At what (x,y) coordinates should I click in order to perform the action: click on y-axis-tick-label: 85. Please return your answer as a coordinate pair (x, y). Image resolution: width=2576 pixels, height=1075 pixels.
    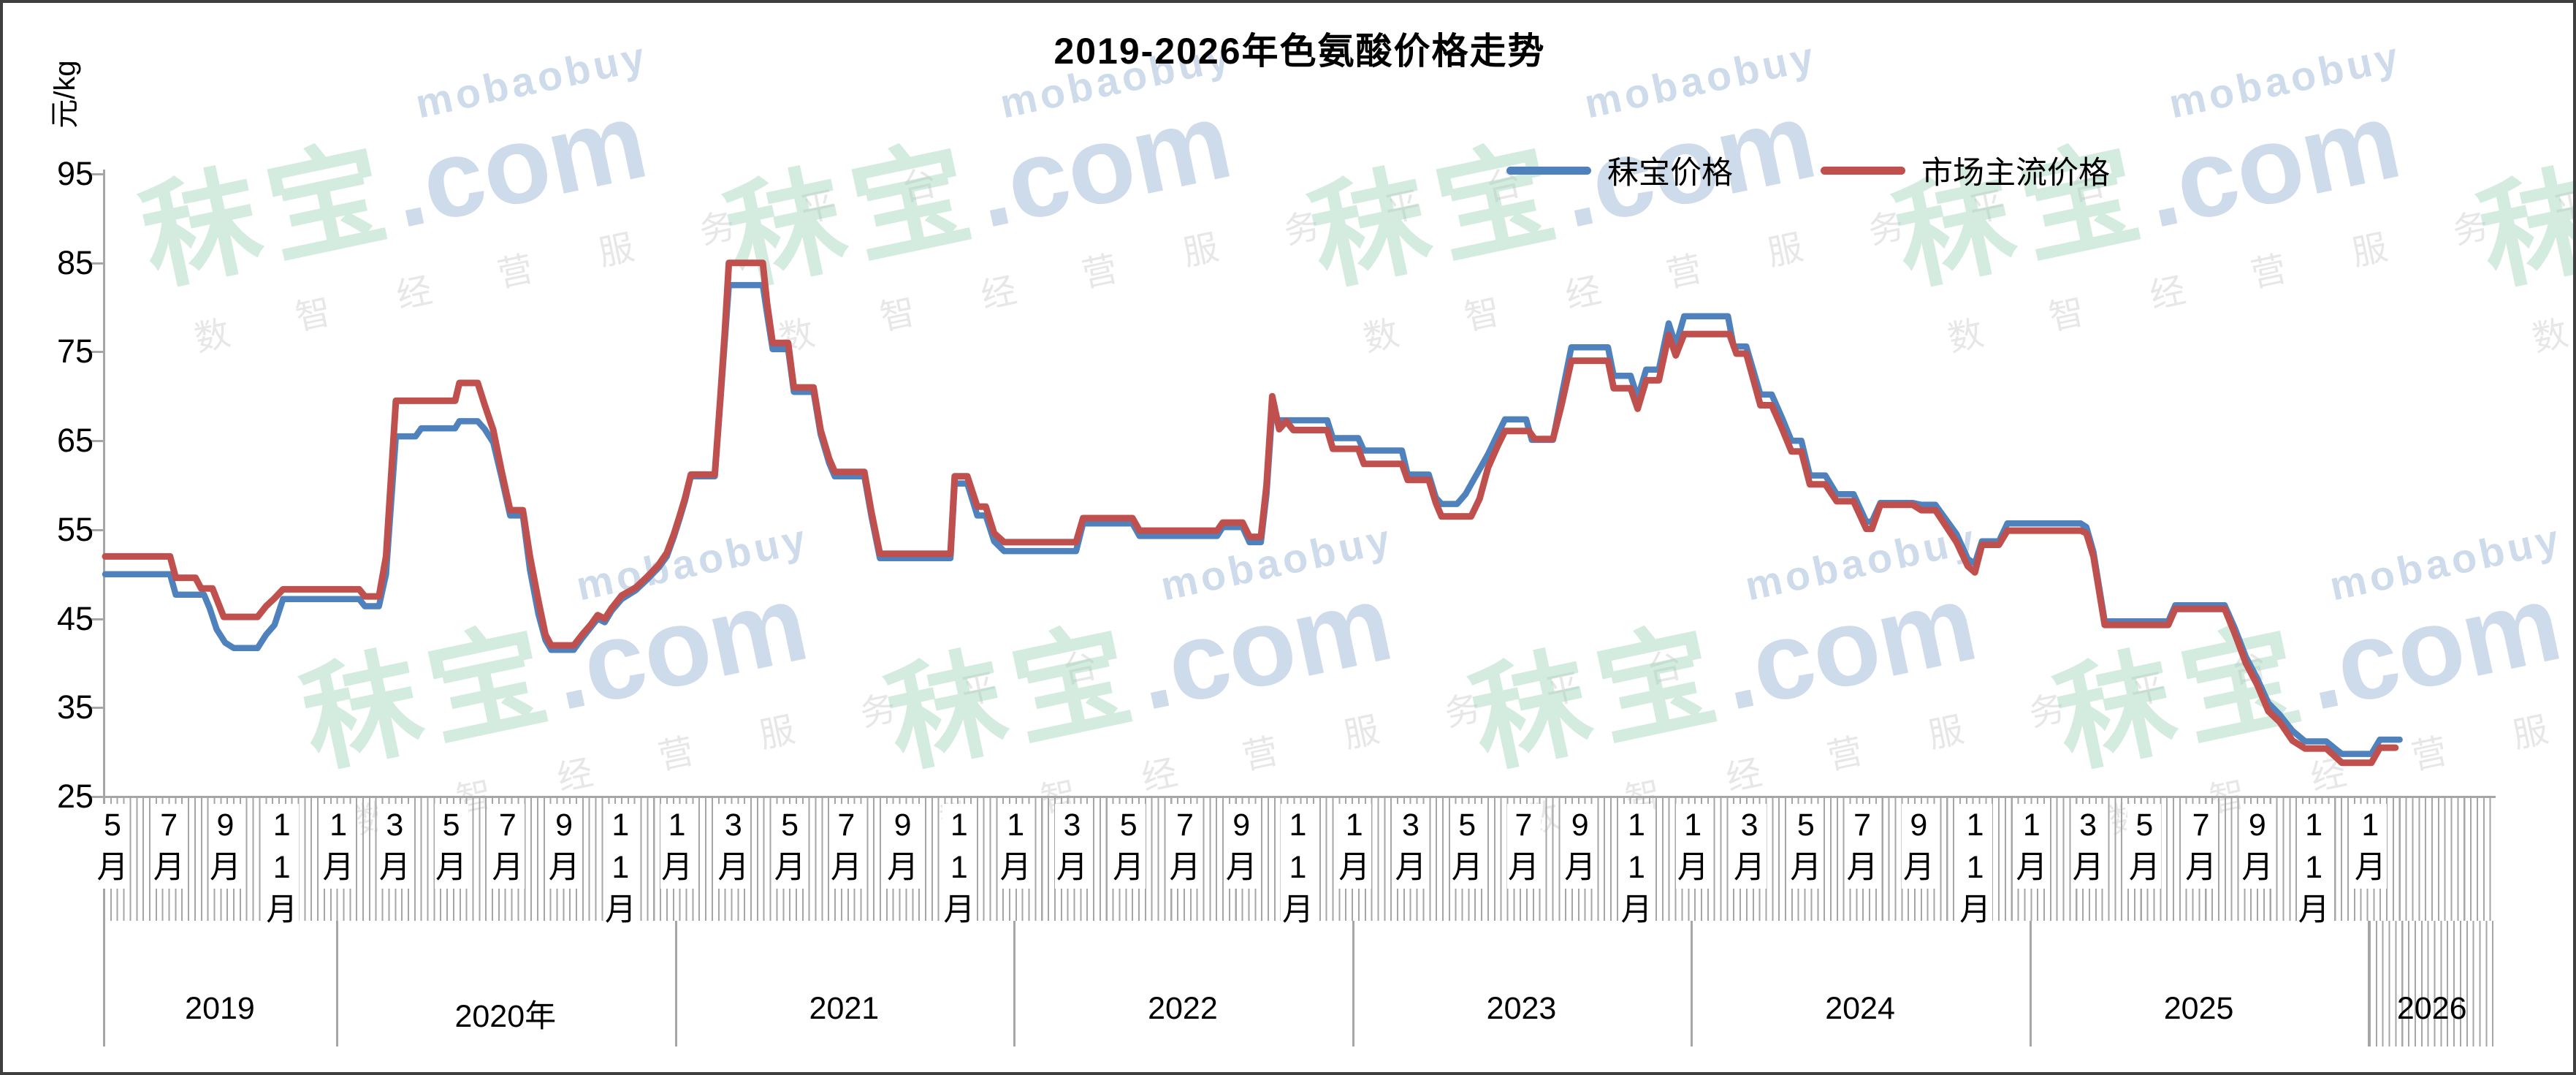
    Looking at the image, I should click on (75, 262).